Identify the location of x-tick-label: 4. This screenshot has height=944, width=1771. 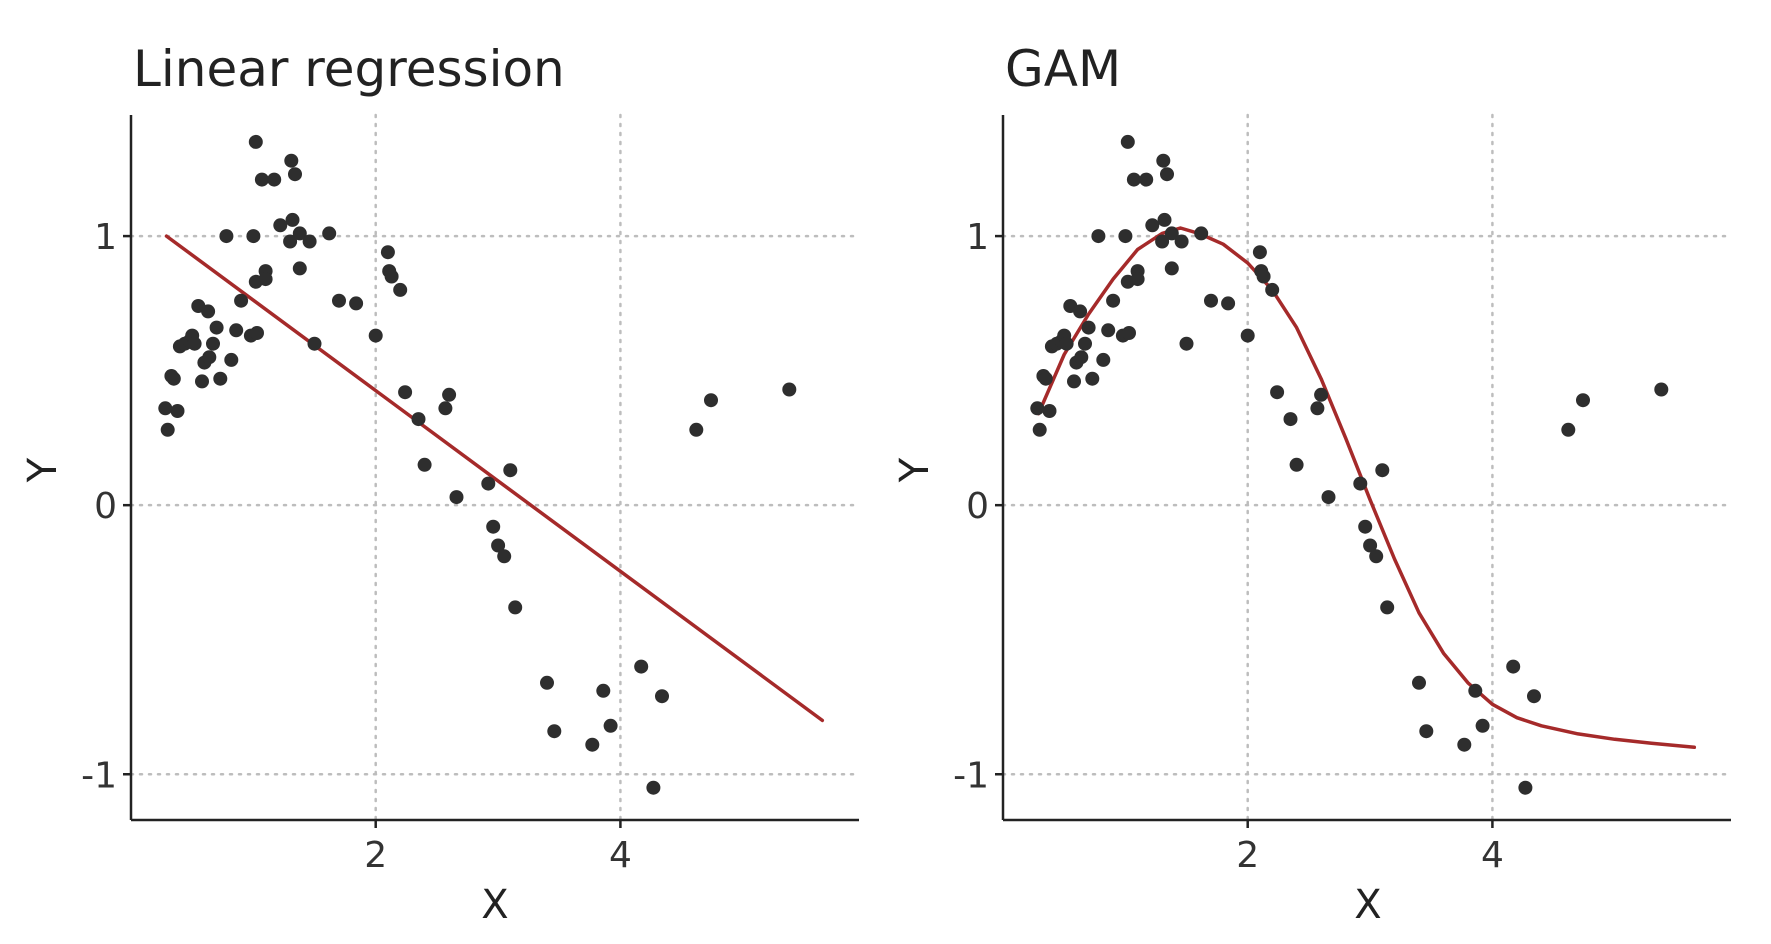
(620, 855).